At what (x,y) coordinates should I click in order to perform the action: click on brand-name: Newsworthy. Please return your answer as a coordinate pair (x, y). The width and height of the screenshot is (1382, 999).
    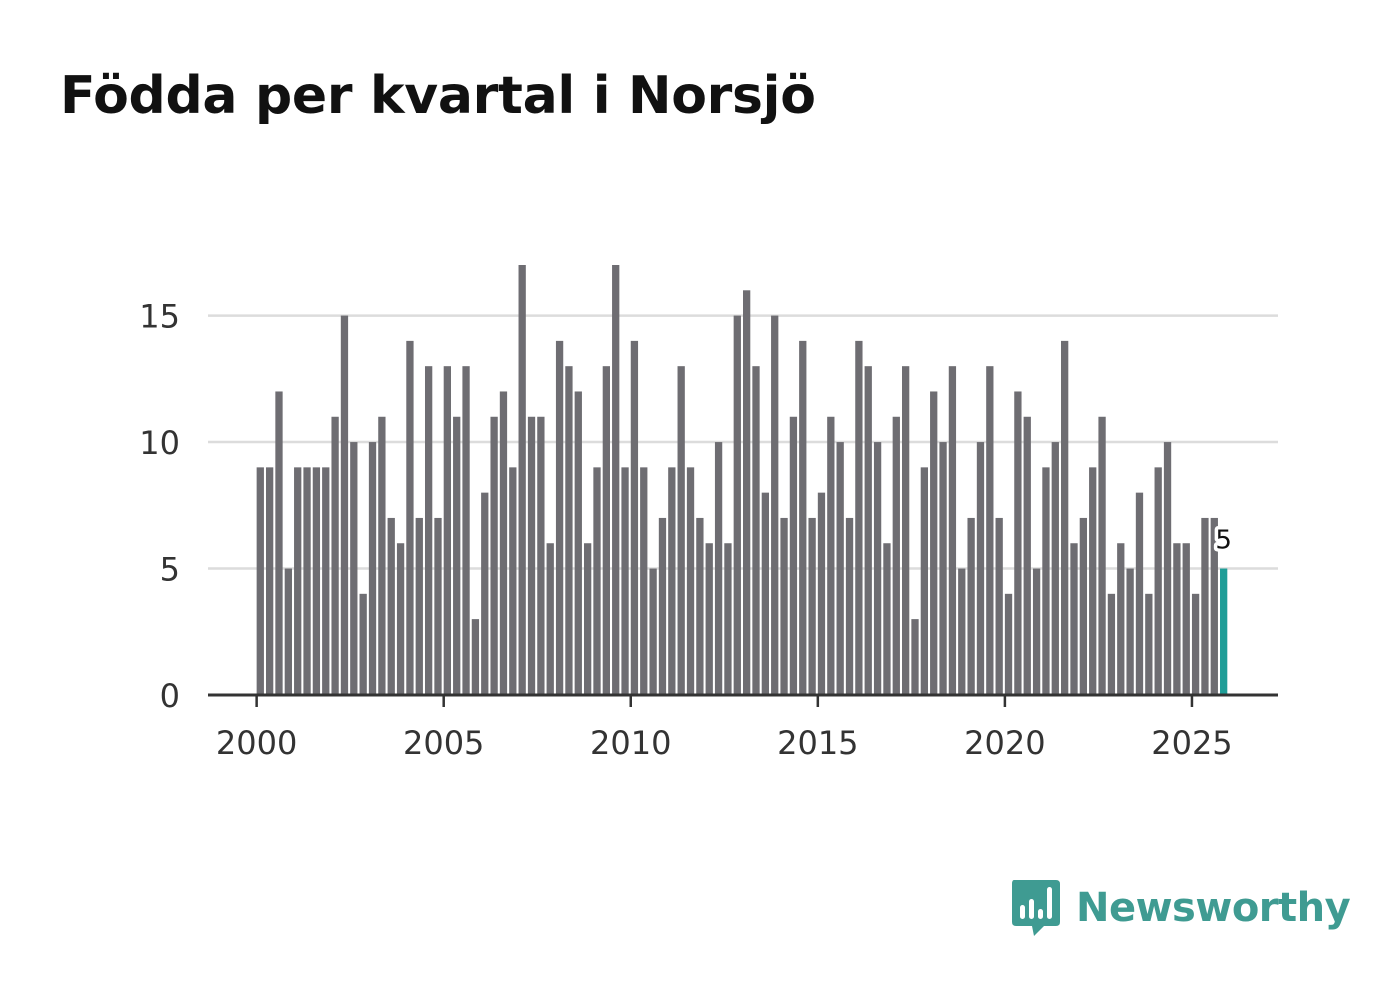
    Looking at the image, I should click on (1213, 908).